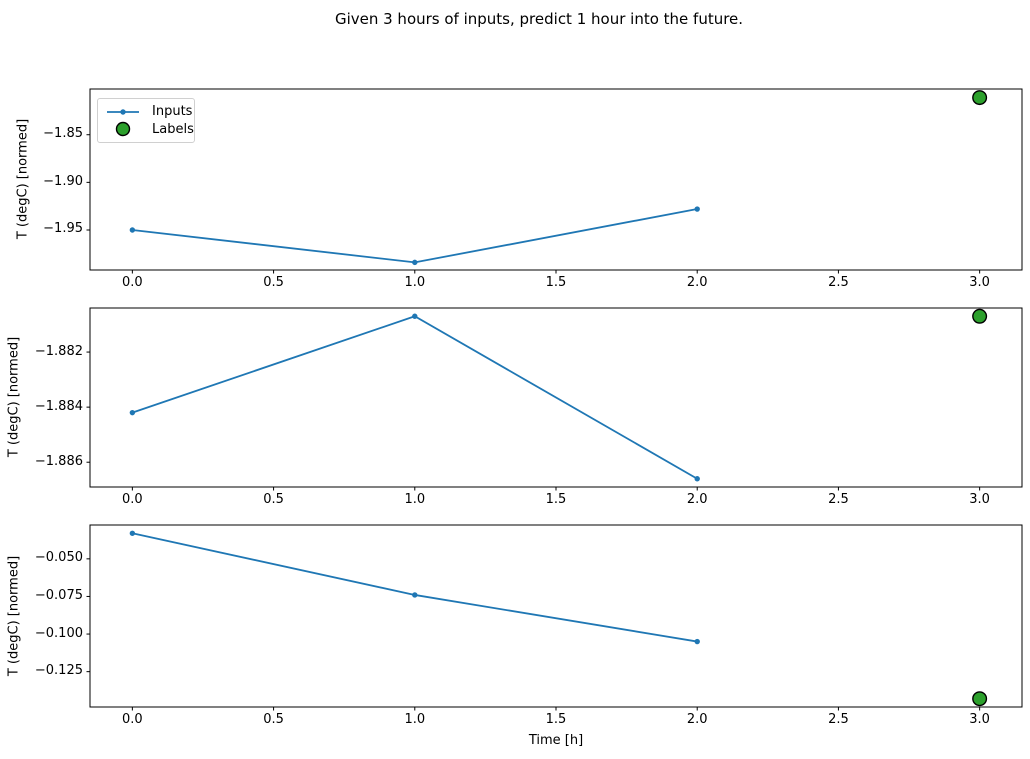  Describe the element at coordinates (415, 236) in the screenshot. I see `subplot-1-inputs-line` at that location.